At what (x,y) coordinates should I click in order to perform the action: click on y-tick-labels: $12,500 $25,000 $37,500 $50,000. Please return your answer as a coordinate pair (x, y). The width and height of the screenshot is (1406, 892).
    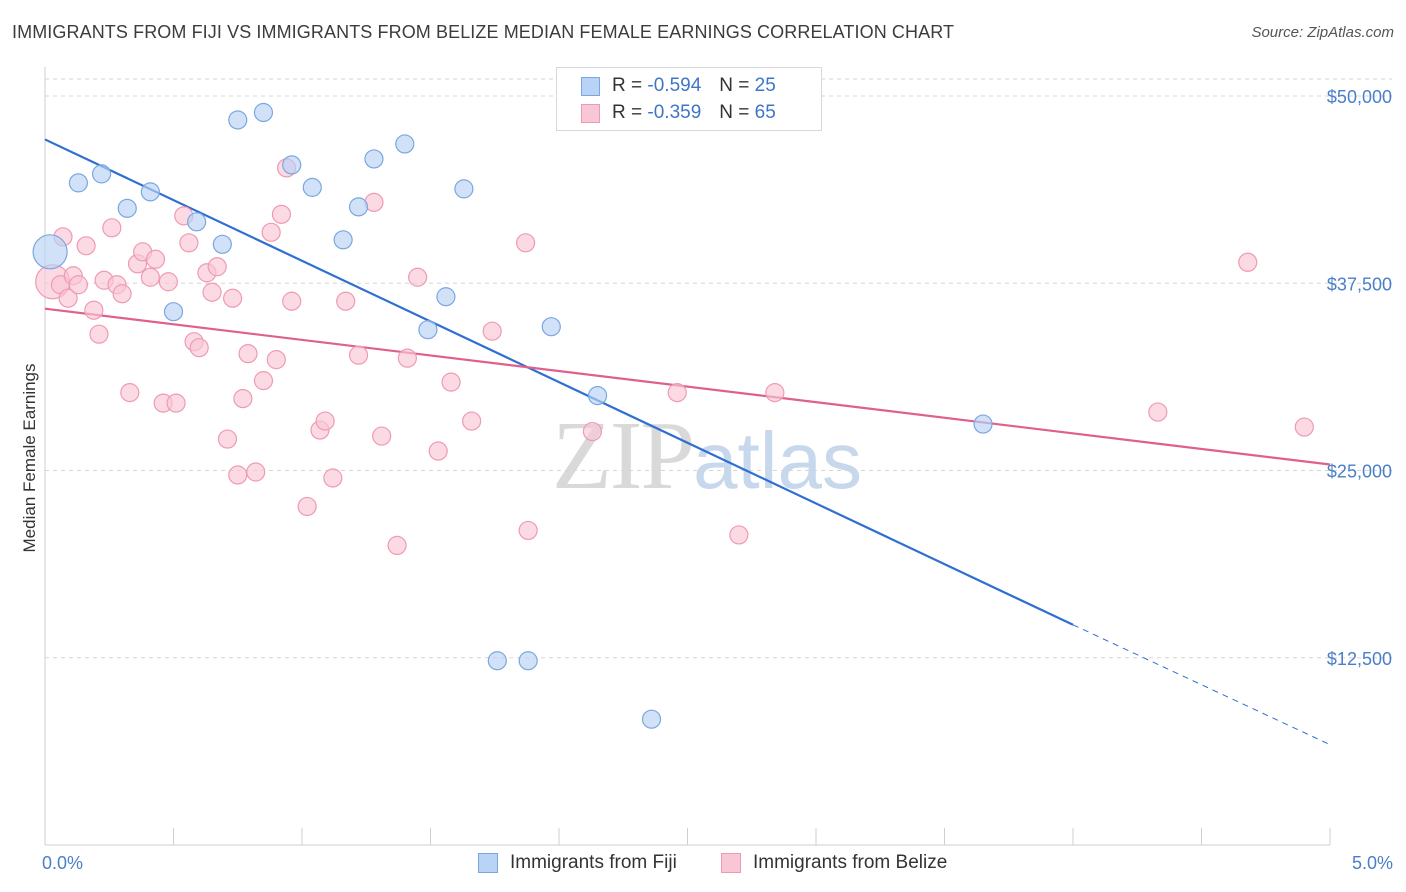
    Looking at the image, I should click on (1359, 378).